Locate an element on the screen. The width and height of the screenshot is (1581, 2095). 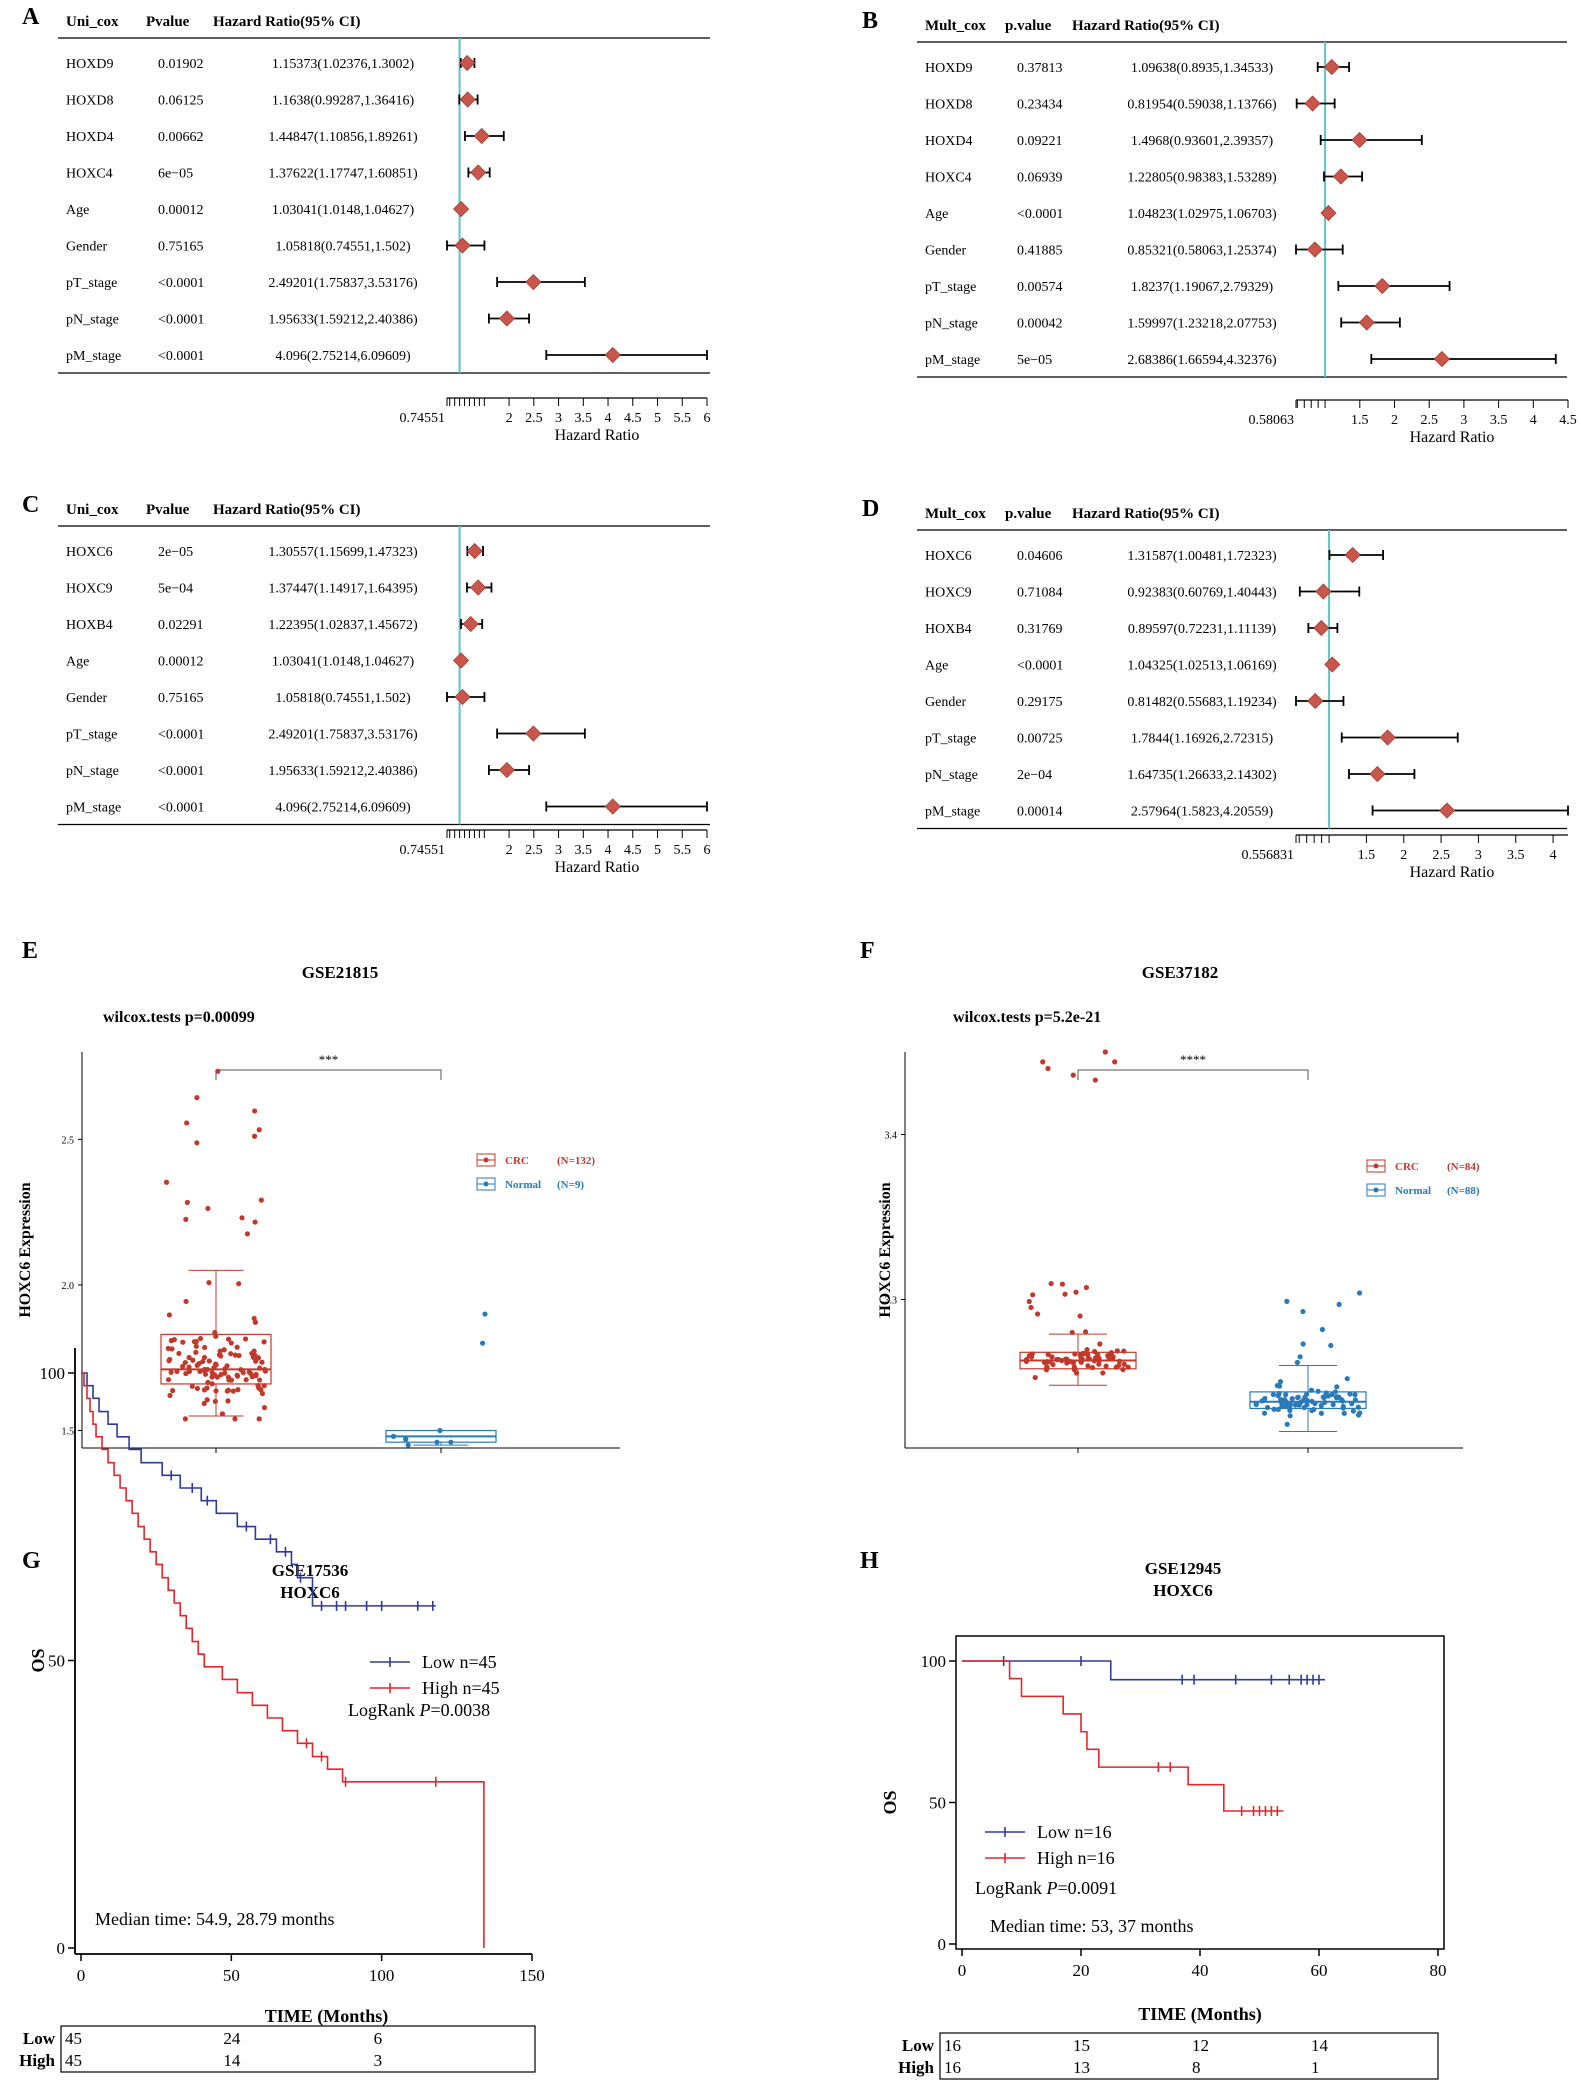
hr-ci-text: 1.15373(1.02376,1.3002) is located at coordinates (343, 64).